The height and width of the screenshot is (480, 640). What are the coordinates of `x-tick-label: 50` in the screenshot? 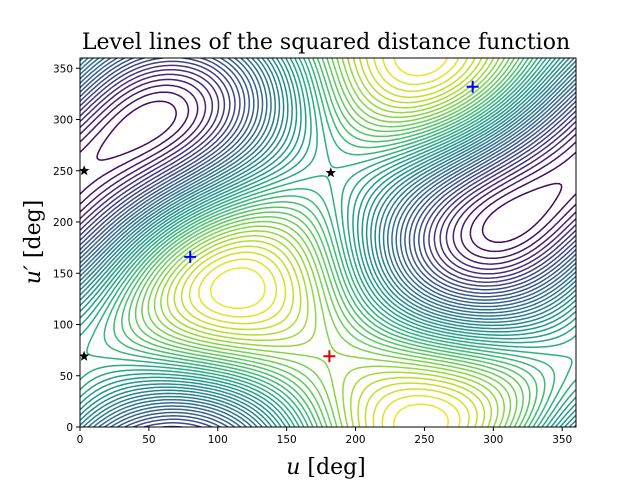 It's located at (148, 440).